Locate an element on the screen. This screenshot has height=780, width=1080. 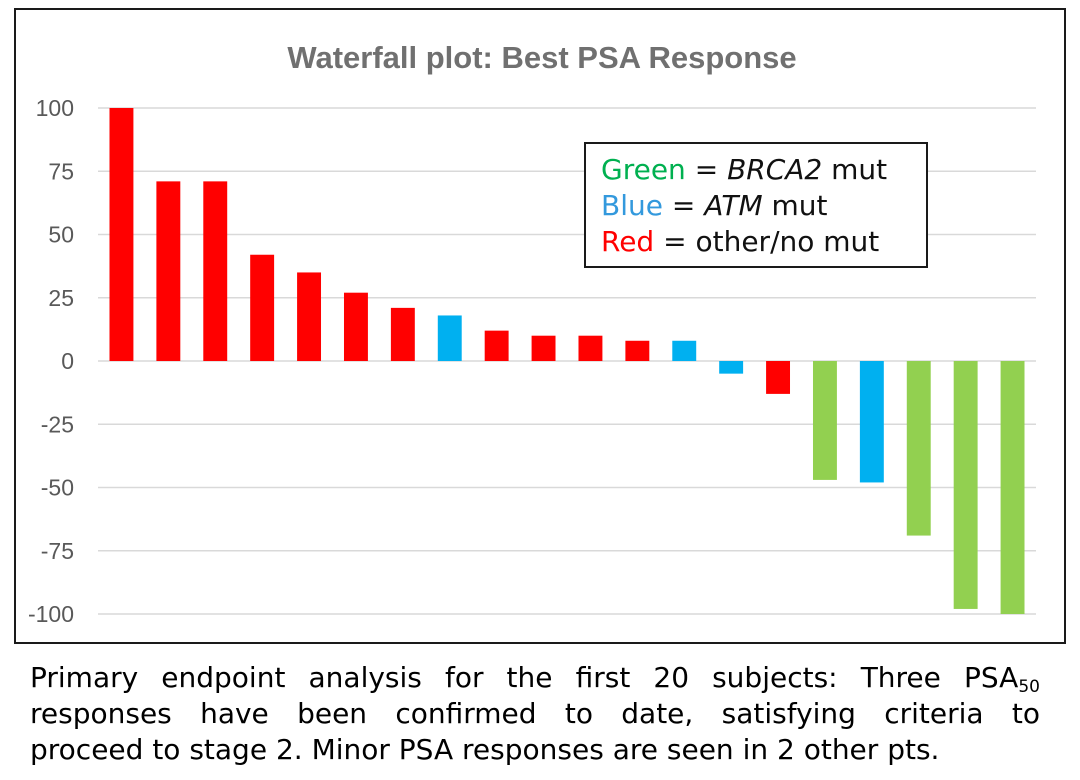
legend-suffix: other/no mut is located at coordinates (787, 241).